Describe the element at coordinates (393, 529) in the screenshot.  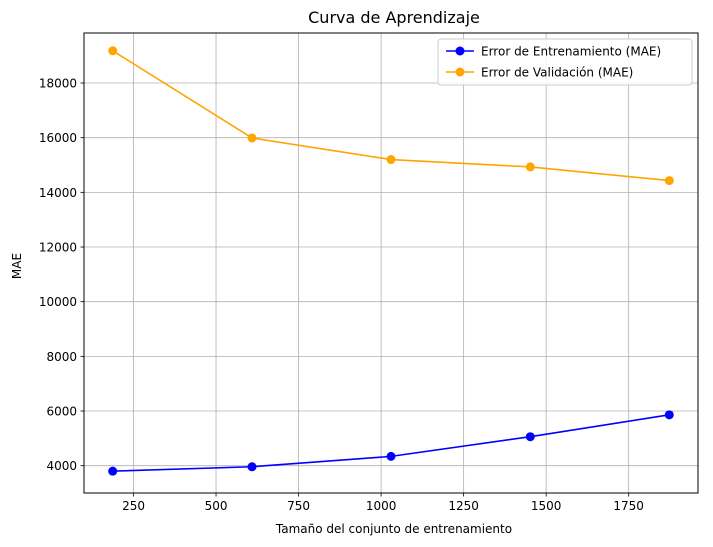
I see `x-axis-label: Tamaño del conjunto de entrenamiento` at that location.